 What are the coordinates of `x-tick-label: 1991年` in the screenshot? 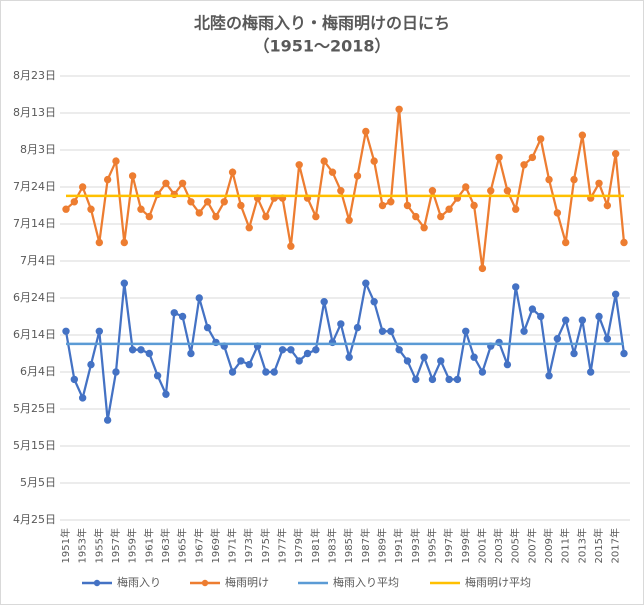 It's located at (398, 545).